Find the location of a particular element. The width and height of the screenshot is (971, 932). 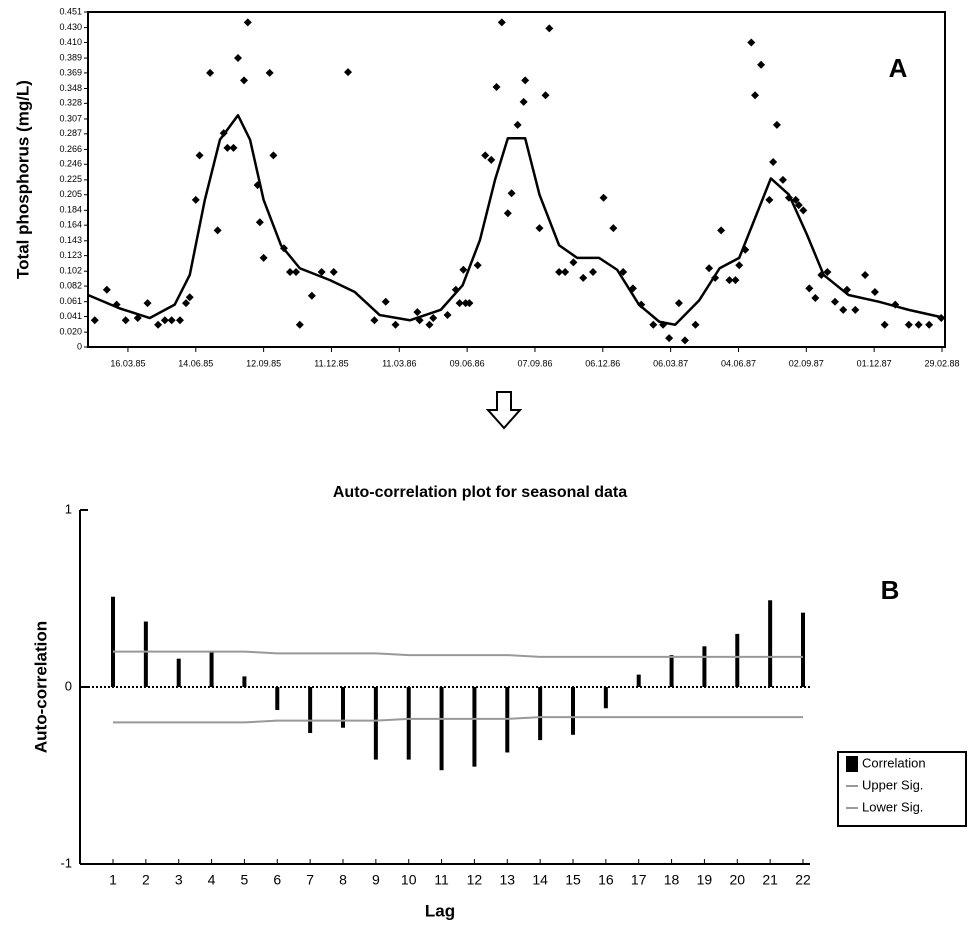

x-tick-label: 17 is located at coordinates (639, 880).